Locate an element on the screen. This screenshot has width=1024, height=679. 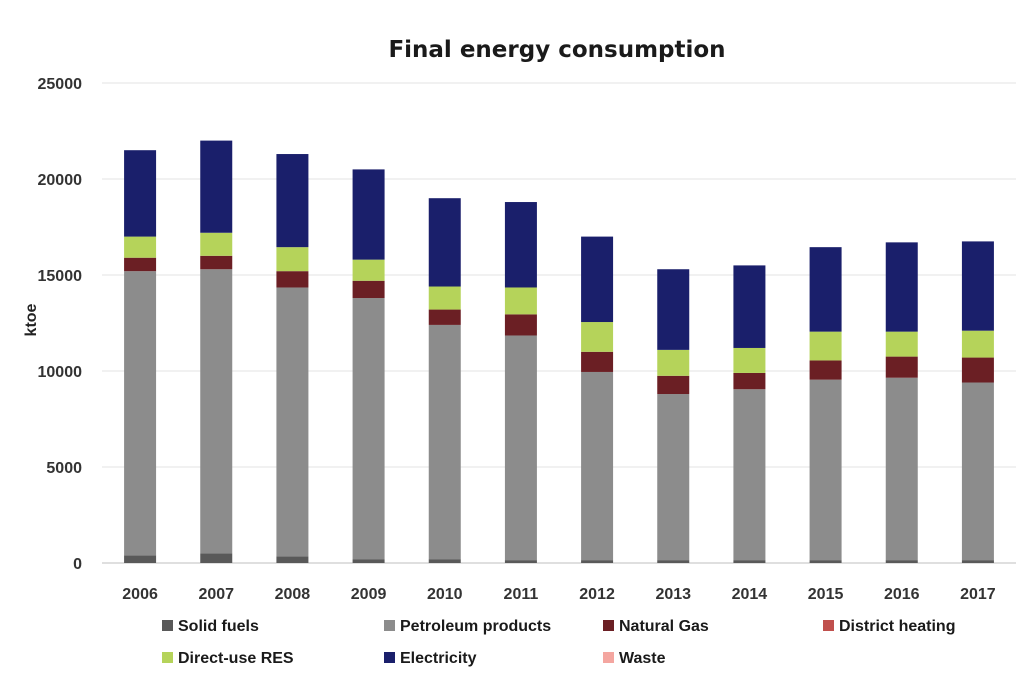
legend-label: District heating is located at coordinates (897, 626).